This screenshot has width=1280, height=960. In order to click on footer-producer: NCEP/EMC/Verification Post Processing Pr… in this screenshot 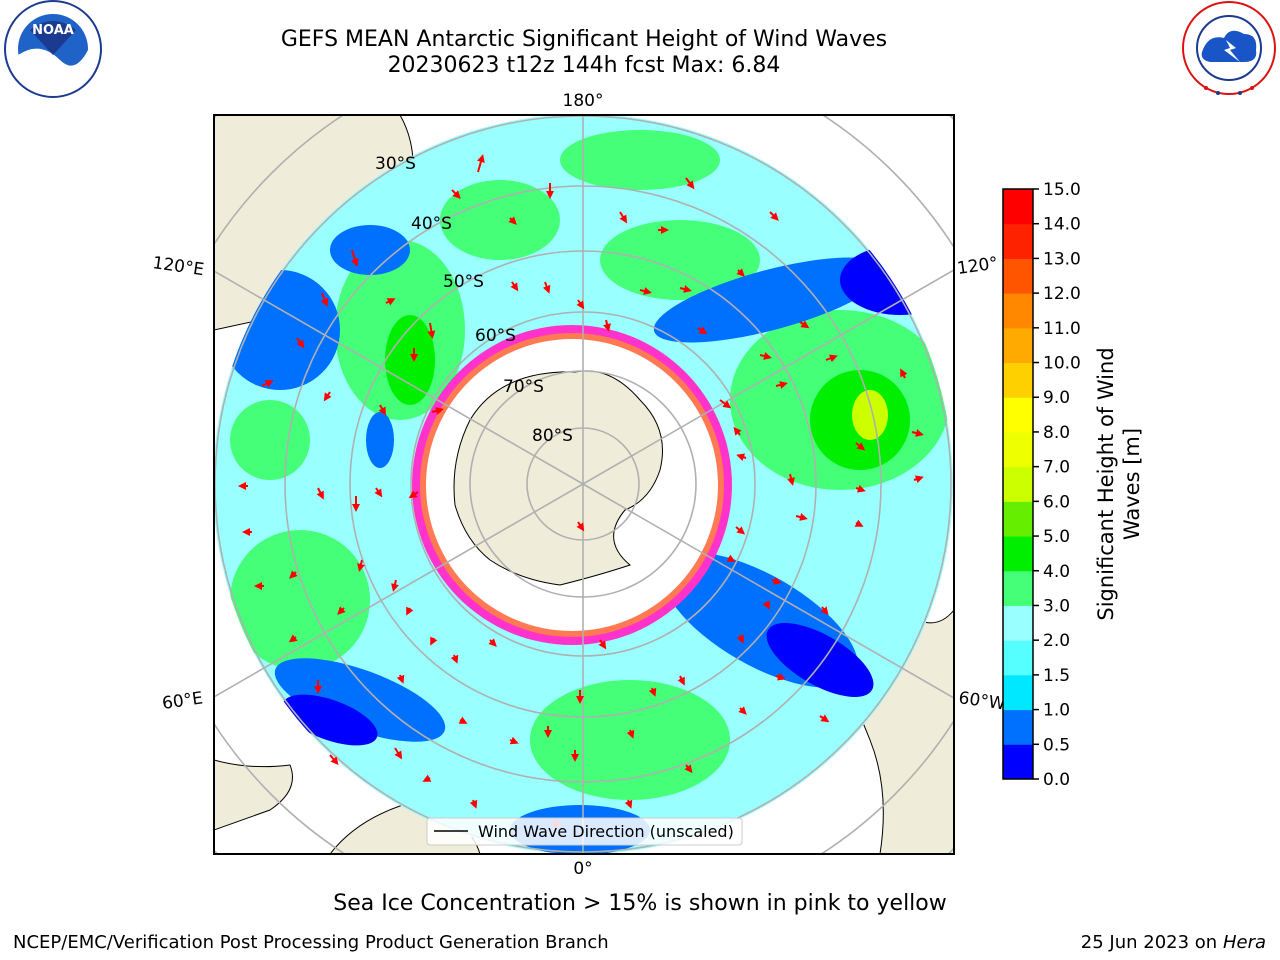, I will do `click(311, 942)`.